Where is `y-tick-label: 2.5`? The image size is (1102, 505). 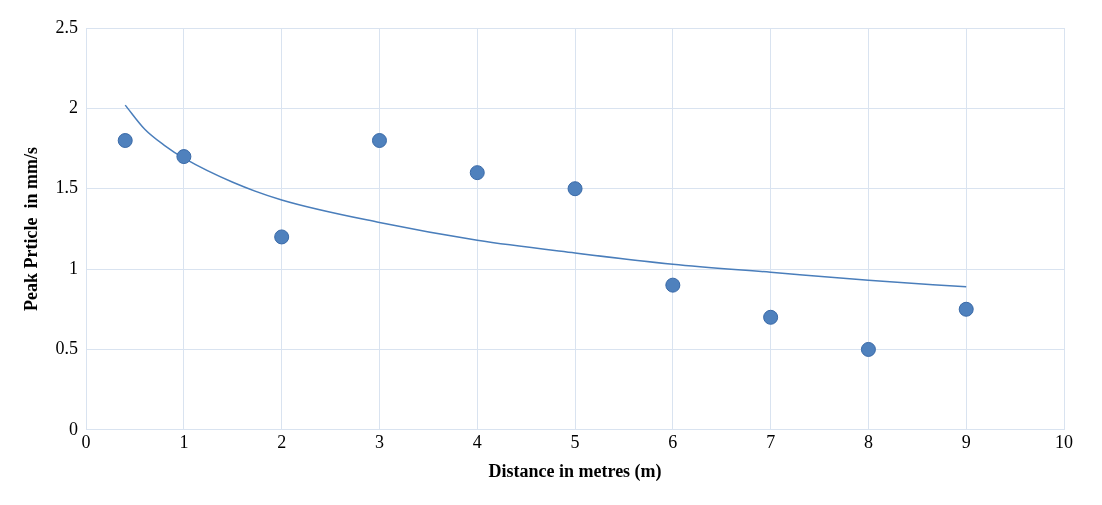
y-tick-label: 2.5 is located at coordinates (67, 26).